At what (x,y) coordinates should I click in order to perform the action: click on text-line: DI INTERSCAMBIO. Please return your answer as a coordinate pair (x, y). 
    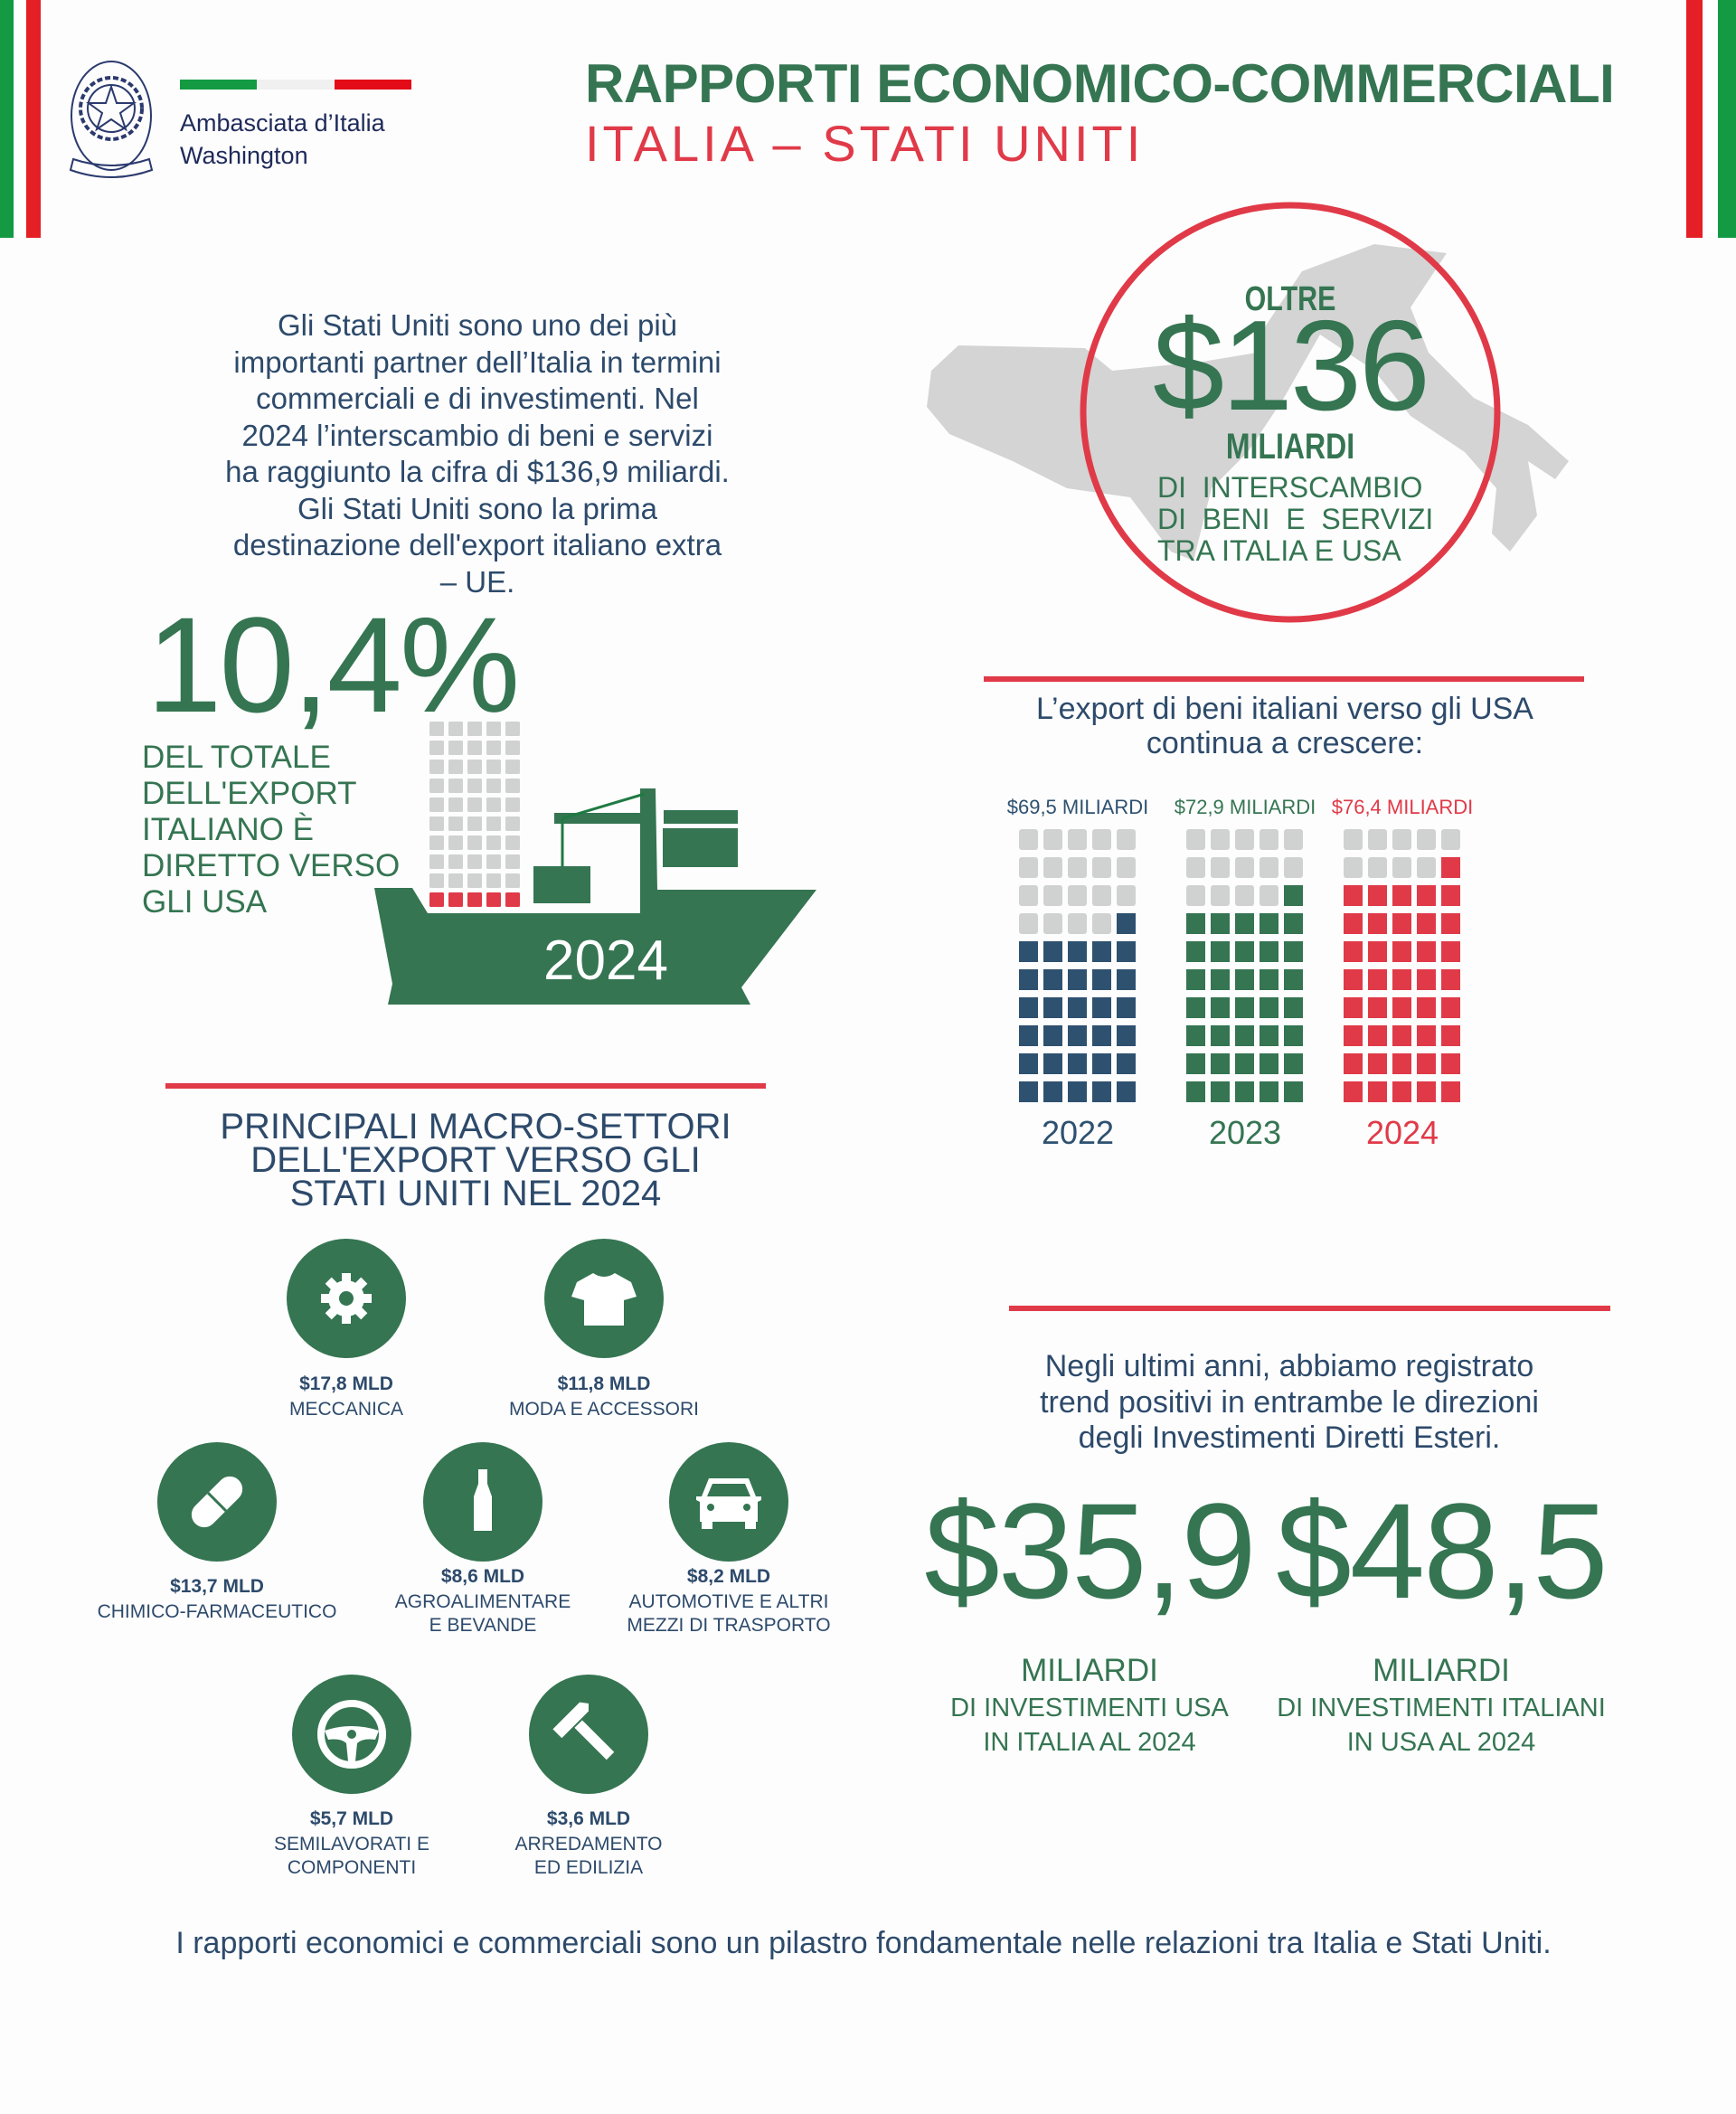
    Looking at the image, I should click on (1290, 487).